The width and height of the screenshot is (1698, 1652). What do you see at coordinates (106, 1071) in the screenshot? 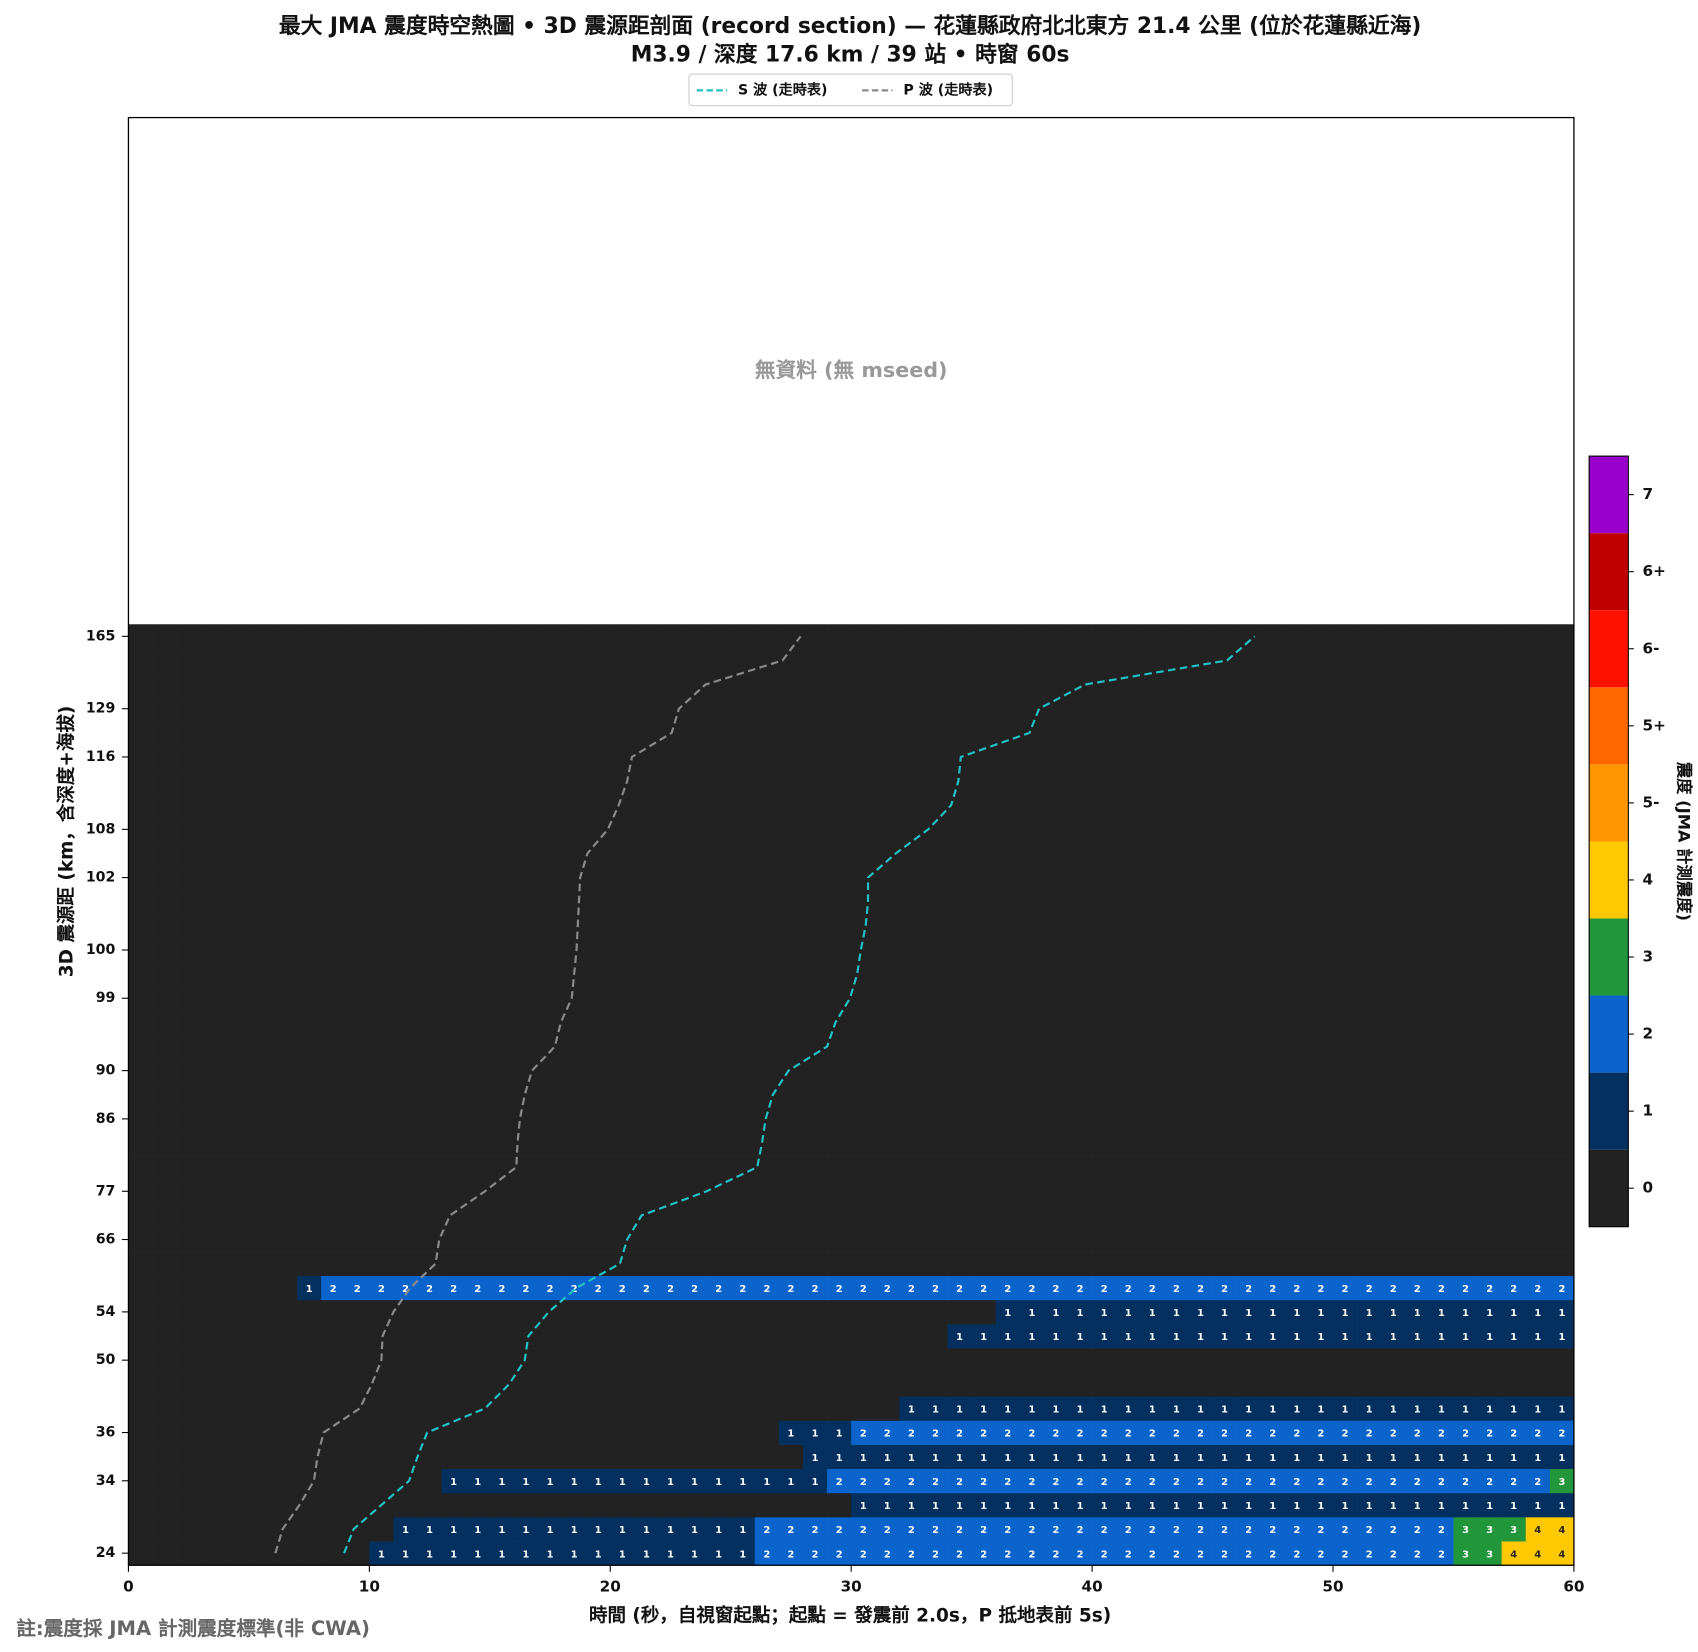
I see `y-tick-label: 90` at bounding box center [106, 1071].